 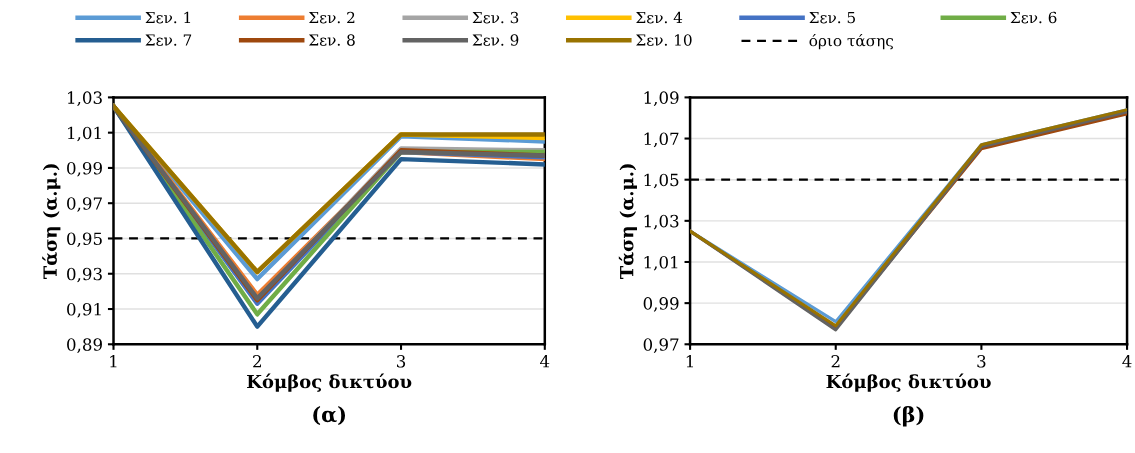 I want to click on y-tick-label: 0,95, so click(x=84, y=240).